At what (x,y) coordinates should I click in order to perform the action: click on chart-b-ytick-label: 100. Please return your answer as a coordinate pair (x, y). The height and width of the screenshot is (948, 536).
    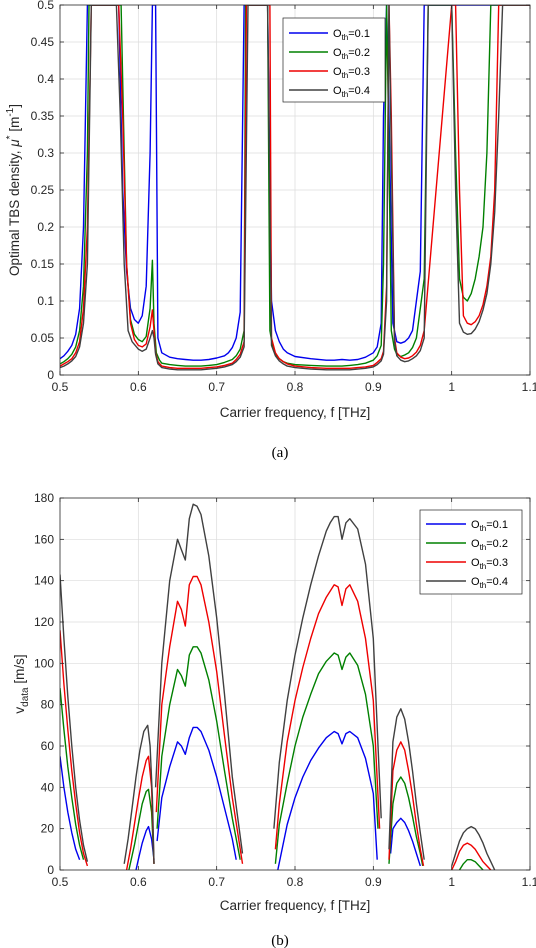
    Looking at the image, I should click on (44, 663).